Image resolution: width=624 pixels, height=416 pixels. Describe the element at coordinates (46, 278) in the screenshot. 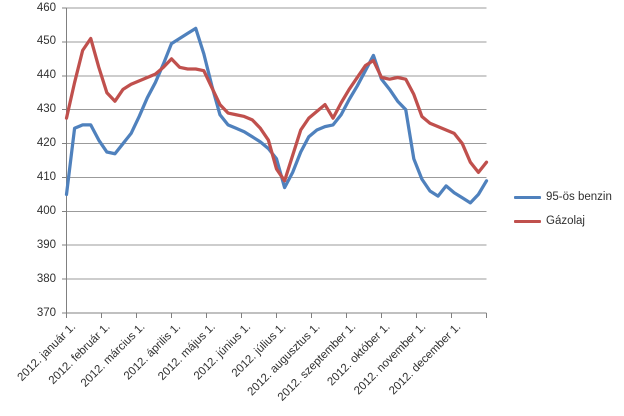

I see `y-axis-label: 380` at that location.